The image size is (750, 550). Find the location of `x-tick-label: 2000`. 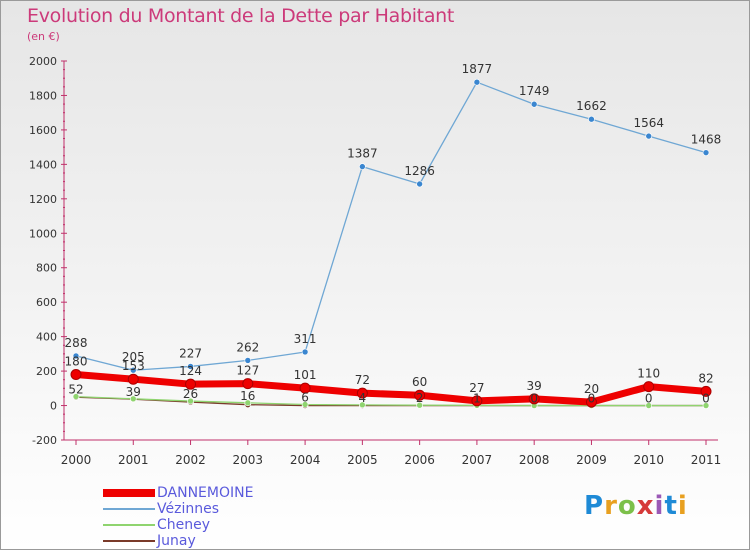

x-tick-label: 2000 is located at coordinates (76, 460).